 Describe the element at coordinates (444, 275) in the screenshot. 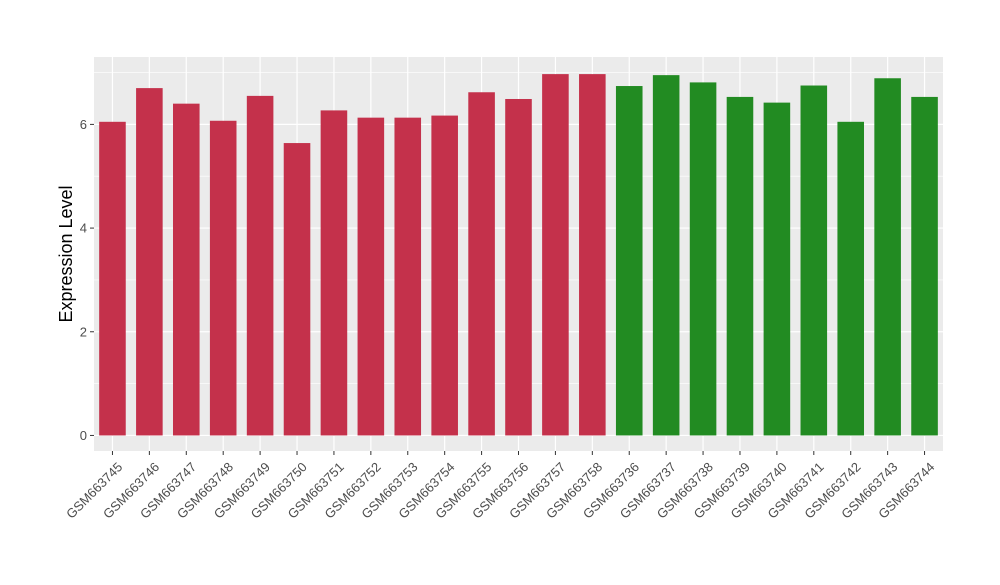

I see `bar-GSM663754` at that location.